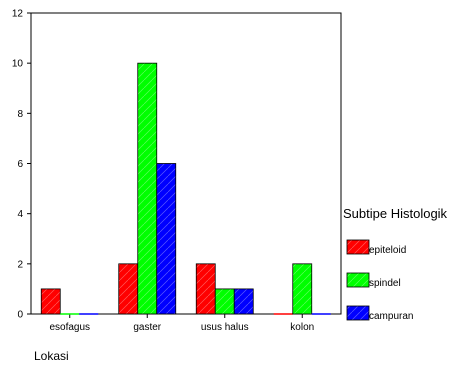 The height and width of the screenshot is (372, 467). Describe the element at coordinates (51, 356) in the screenshot. I see `x-axis-title: Lokasi` at that location.